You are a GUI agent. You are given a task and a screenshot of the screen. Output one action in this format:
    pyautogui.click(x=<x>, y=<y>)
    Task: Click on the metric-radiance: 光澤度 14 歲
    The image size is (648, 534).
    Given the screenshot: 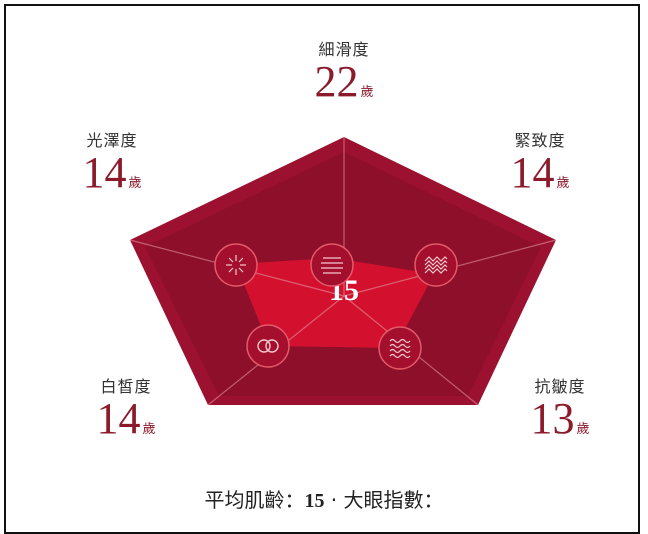 What is the action you would take?
    pyautogui.click(x=112, y=161)
    